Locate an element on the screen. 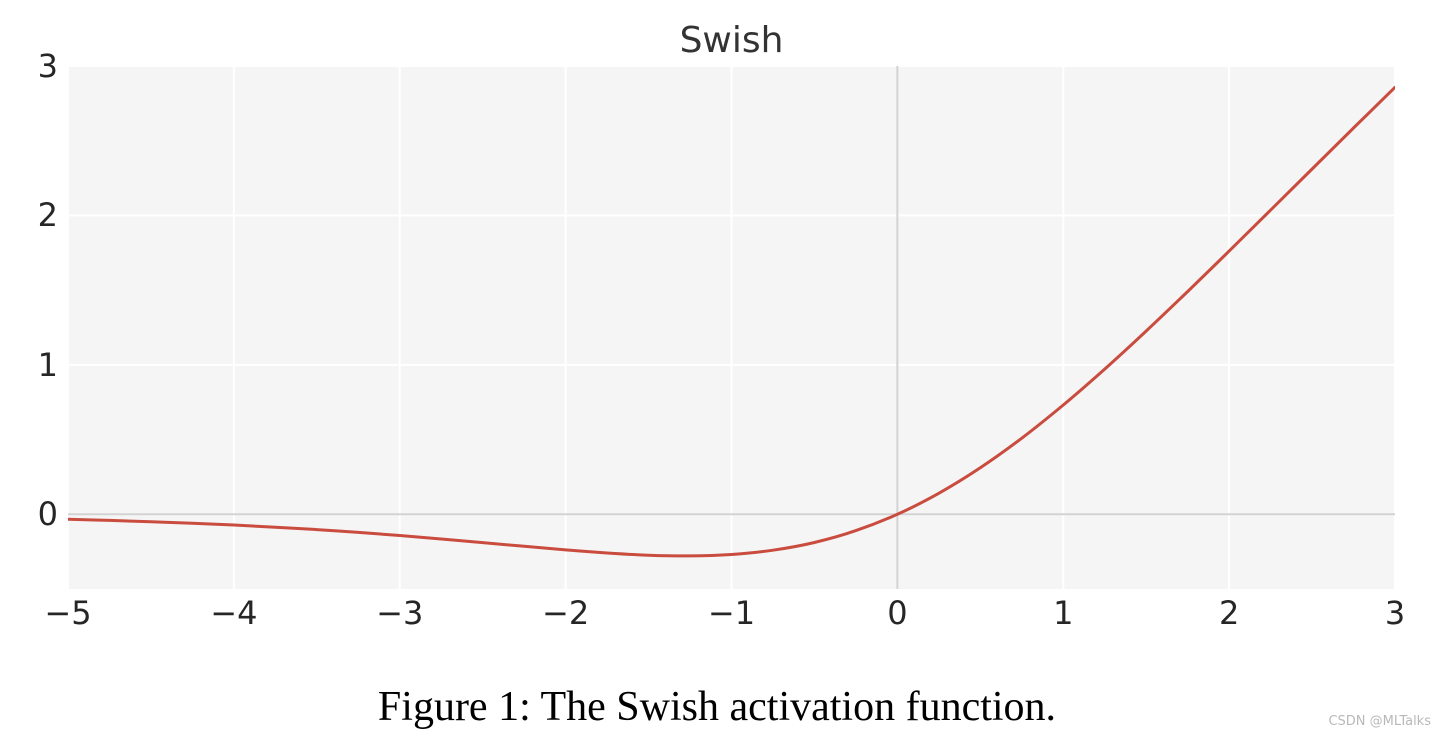  x-tick-label: 0 is located at coordinates (897, 613).